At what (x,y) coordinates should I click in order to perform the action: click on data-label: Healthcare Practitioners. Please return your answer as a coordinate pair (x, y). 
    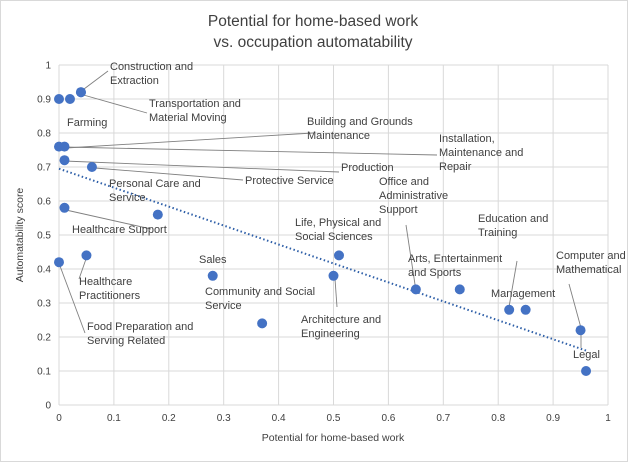
    Looking at the image, I should click on (110, 289).